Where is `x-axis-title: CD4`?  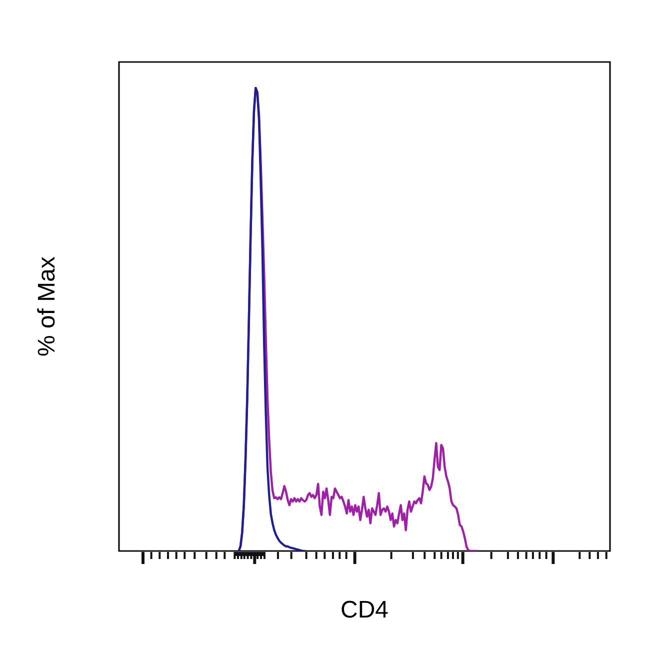
x-axis-title: CD4 is located at coordinates (364, 610).